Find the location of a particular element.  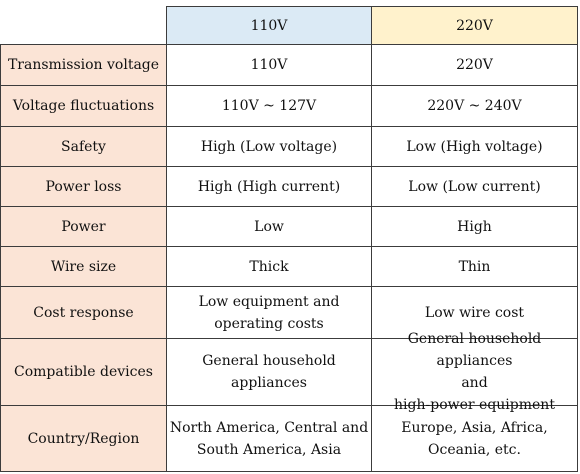

cell-220v: 220V is located at coordinates (475, 65).